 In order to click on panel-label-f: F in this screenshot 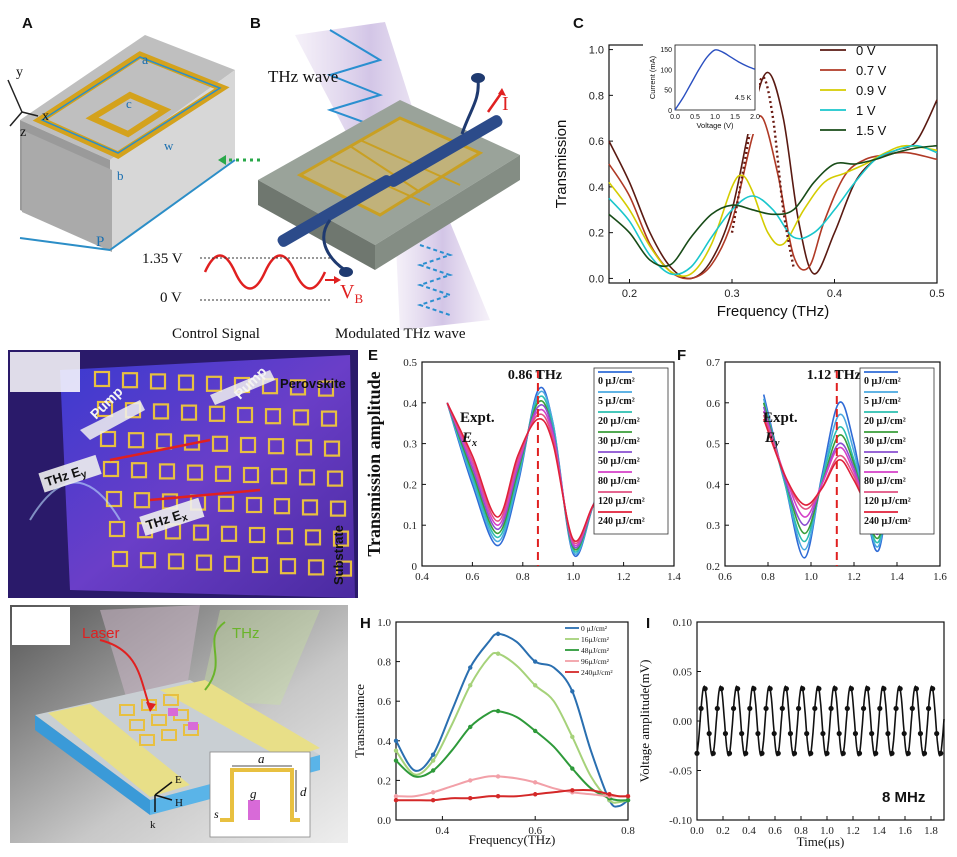, I will do `click(681, 355)`.